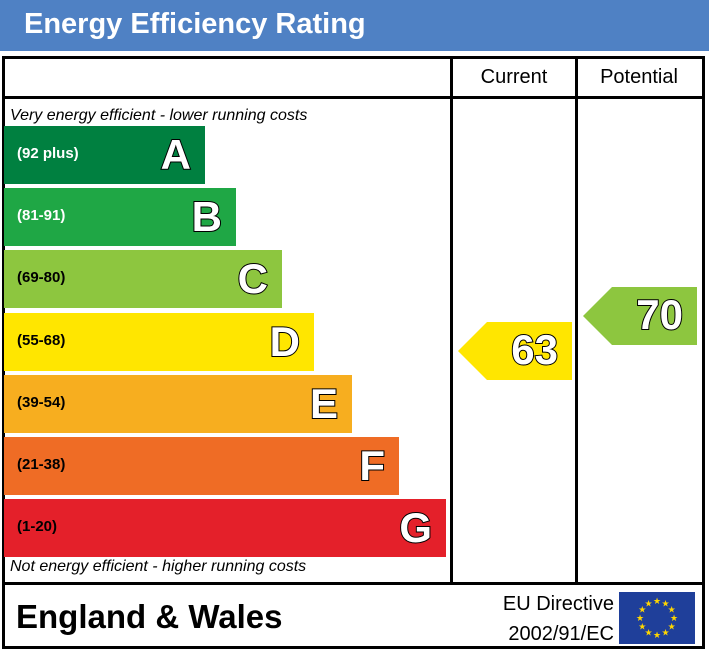  I want to click on band-range: (55-68), so click(41, 340).